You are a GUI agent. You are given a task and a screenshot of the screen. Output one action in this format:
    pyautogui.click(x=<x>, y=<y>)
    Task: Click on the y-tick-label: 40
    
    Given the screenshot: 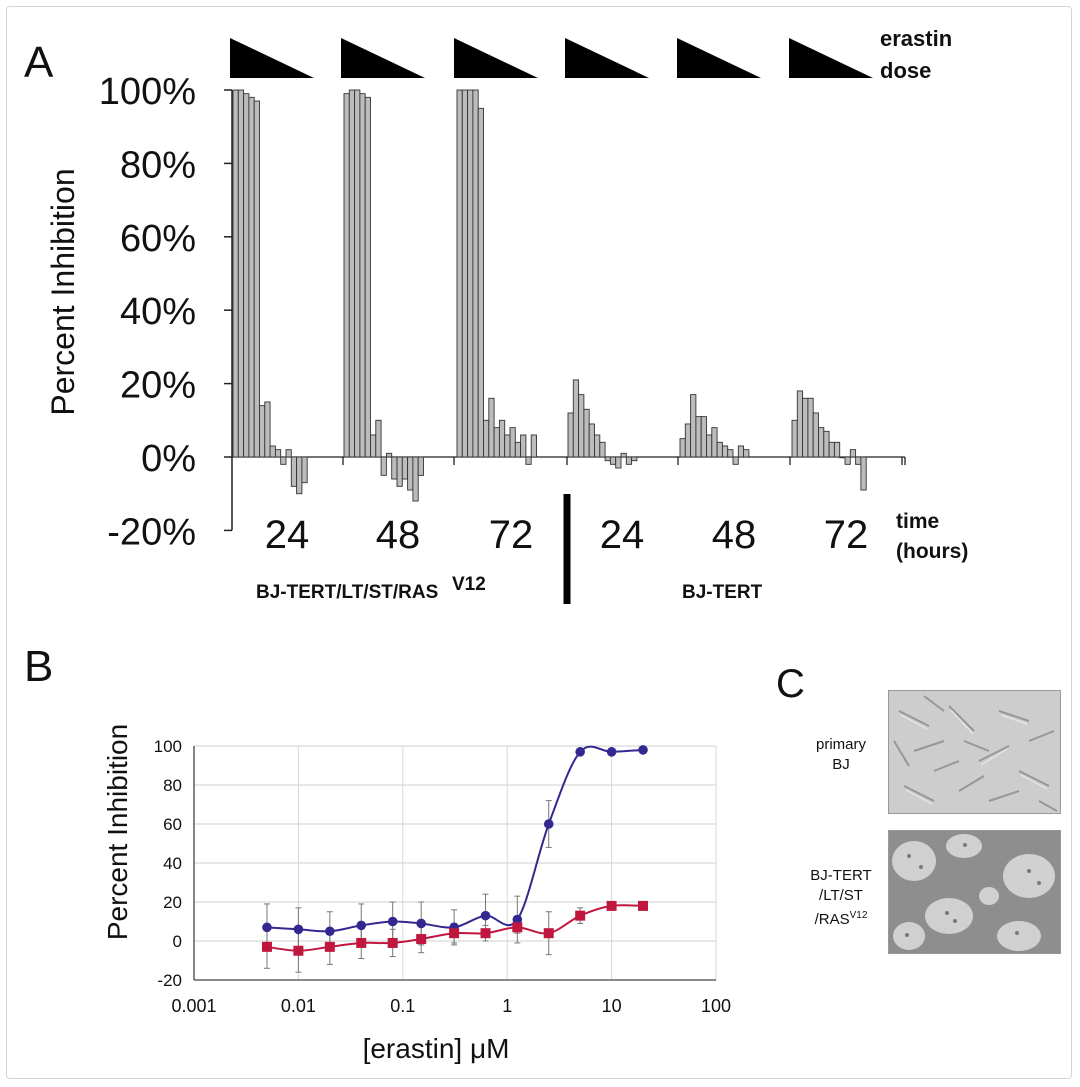 What is the action you would take?
    pyautogui.click(x=172, y=863)
    